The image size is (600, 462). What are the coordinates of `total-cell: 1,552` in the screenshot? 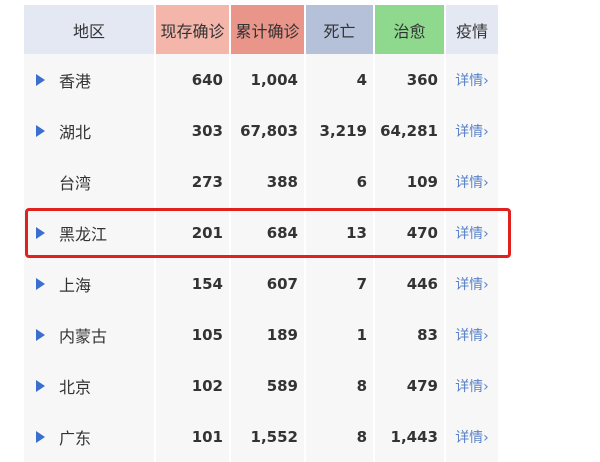 It's located at (268, 436).